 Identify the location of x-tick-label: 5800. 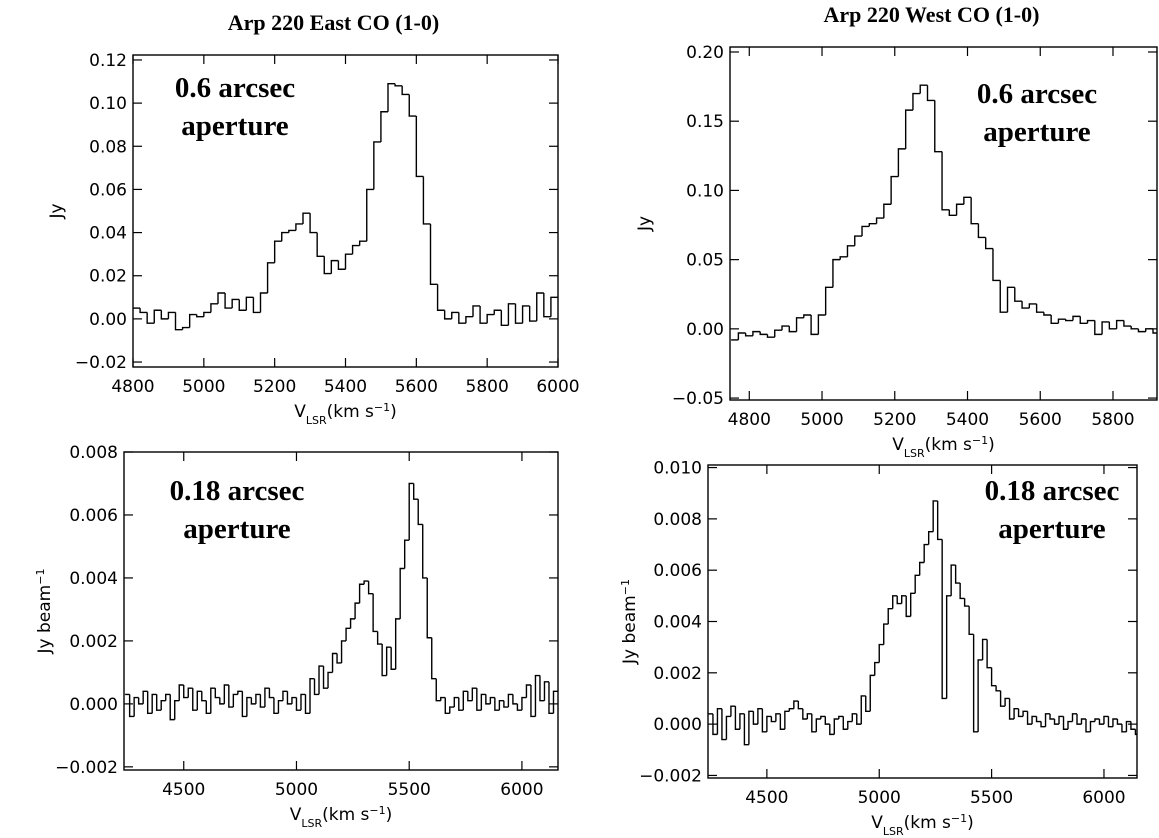
(487, 387).